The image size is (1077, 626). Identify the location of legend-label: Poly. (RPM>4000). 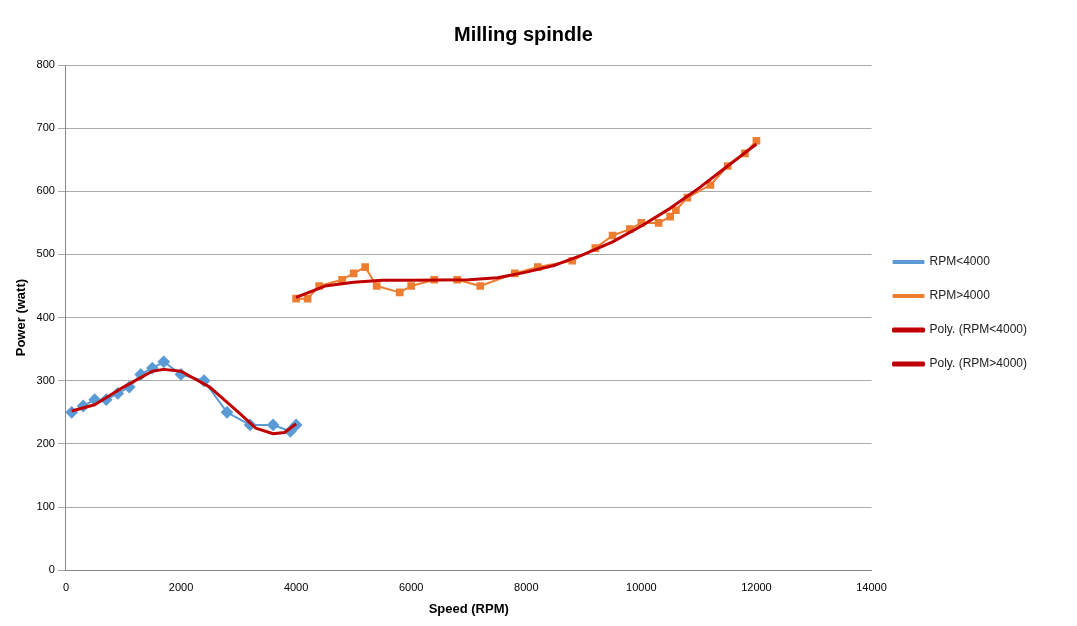
(978, 363).